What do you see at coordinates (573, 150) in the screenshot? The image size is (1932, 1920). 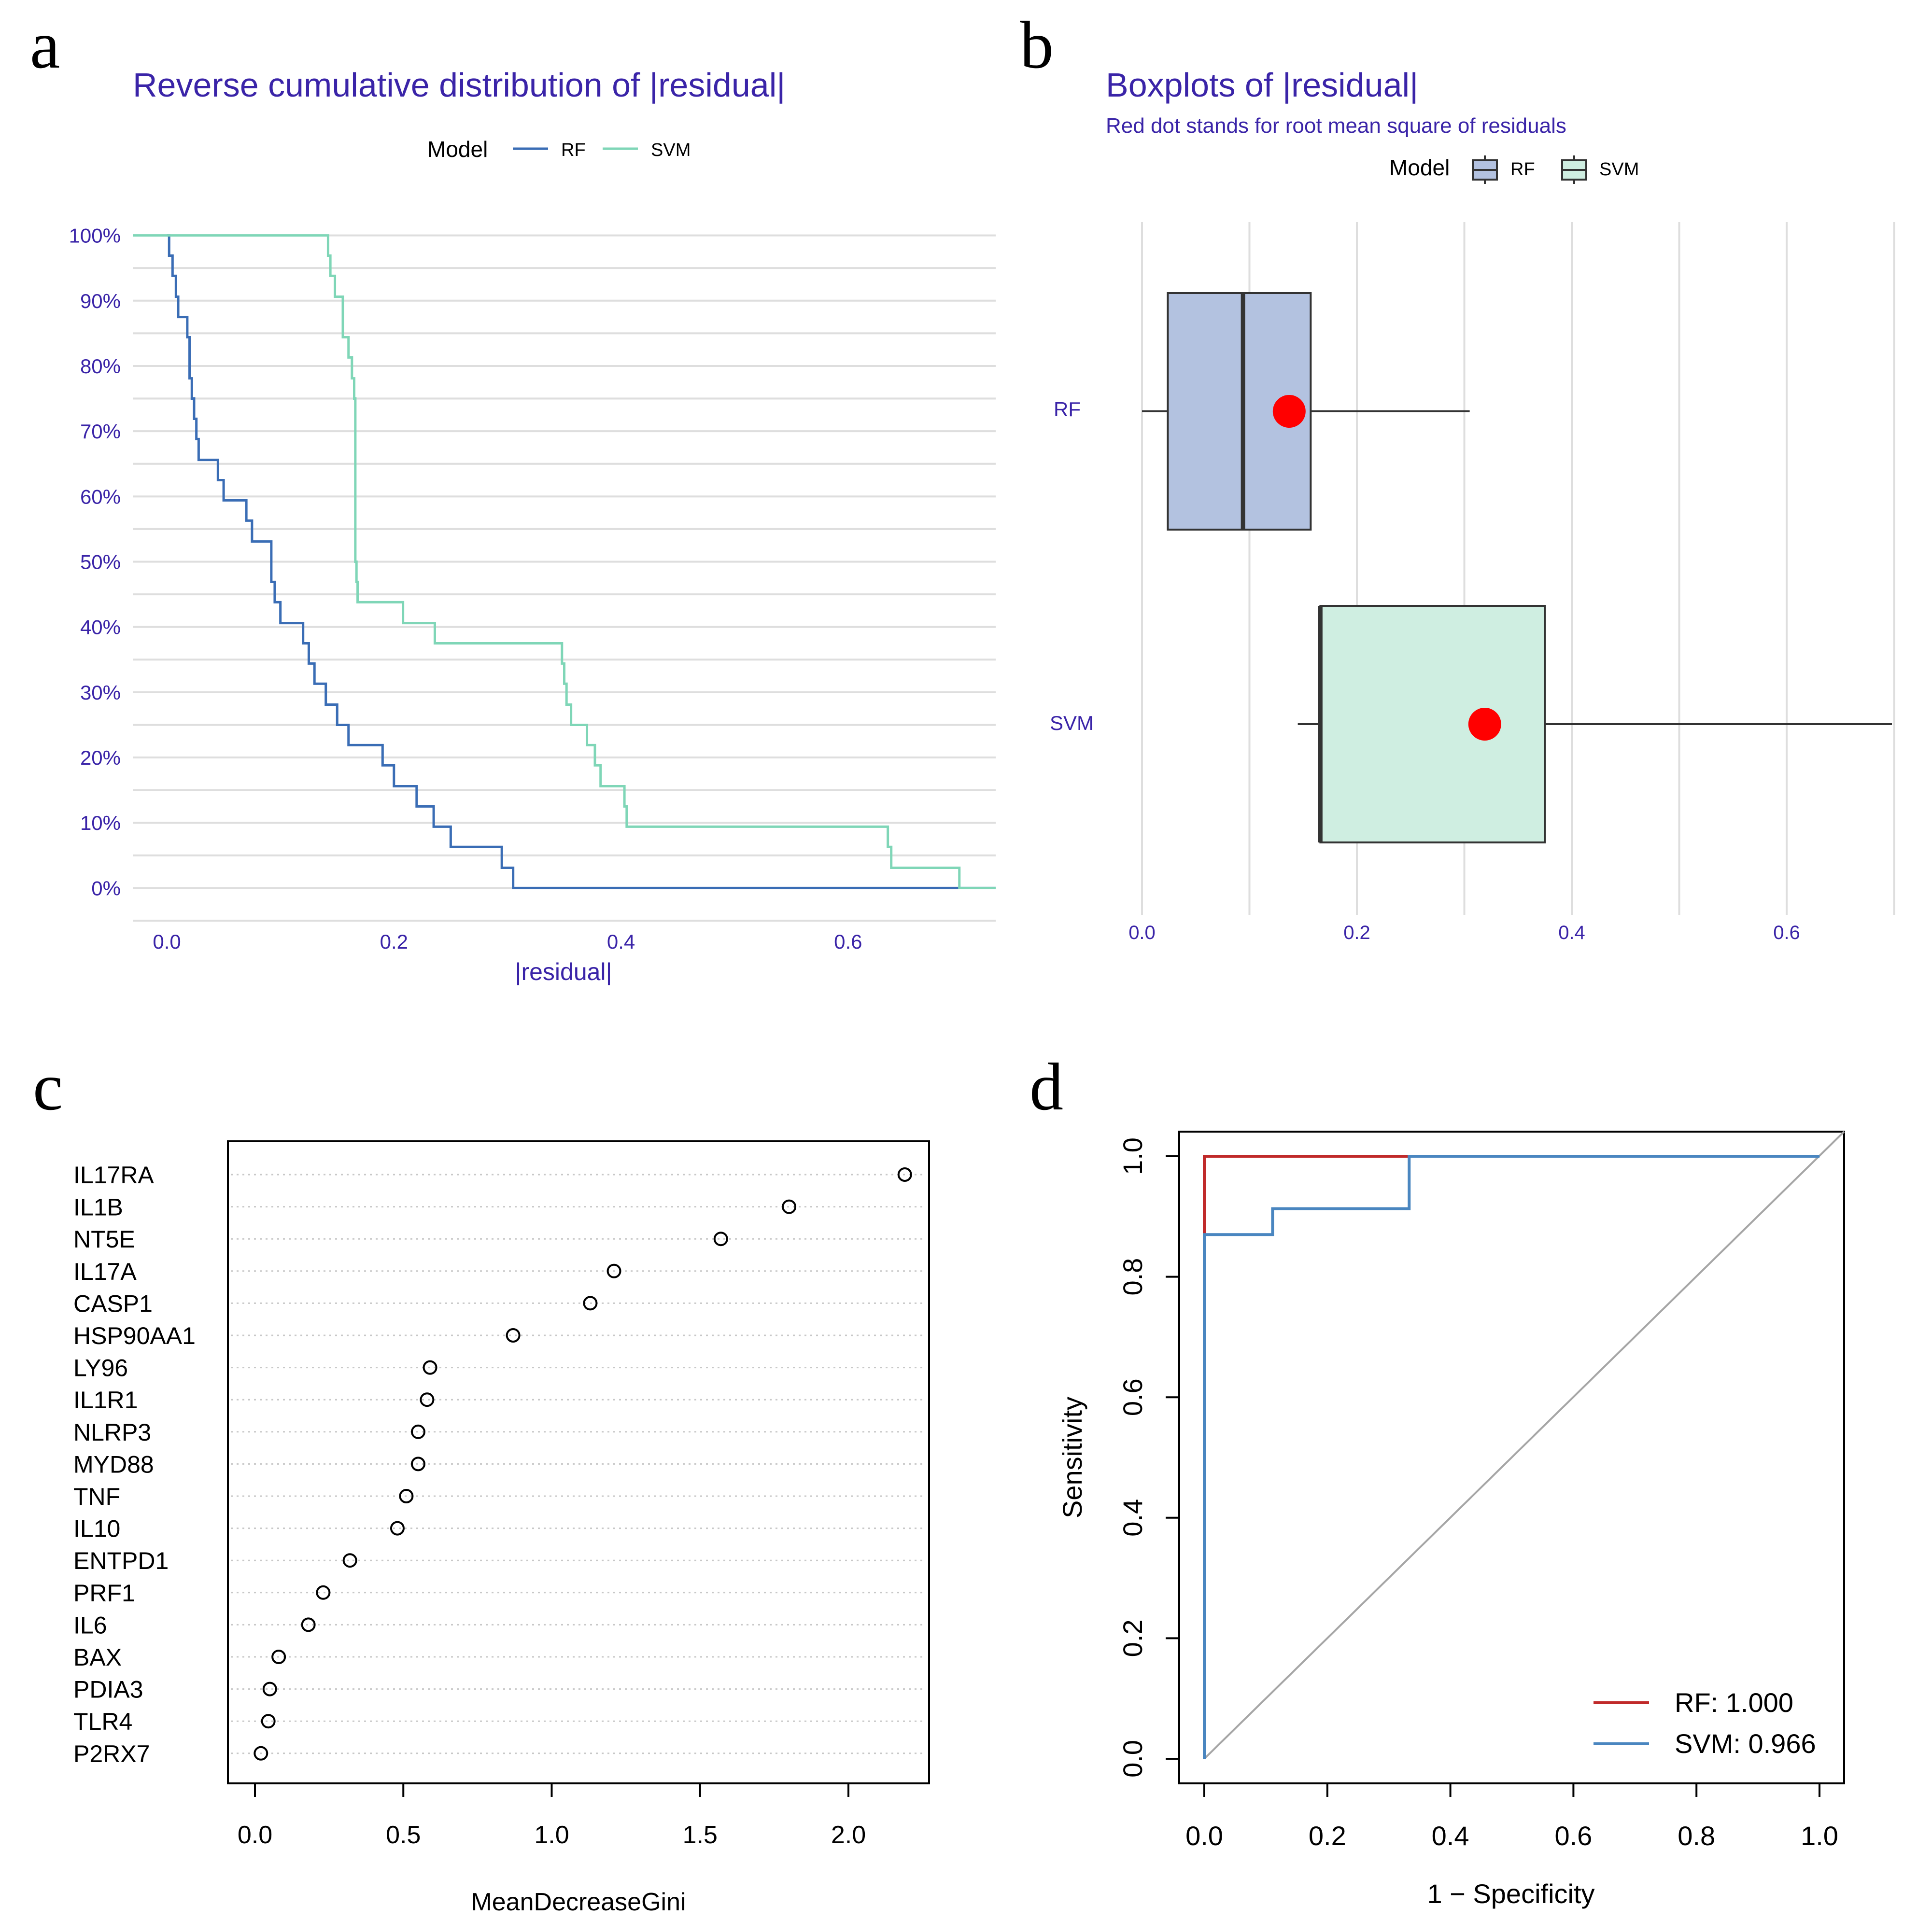 I see `panel-a-legend-rf-label: RF` at bounding box center [573, 150].